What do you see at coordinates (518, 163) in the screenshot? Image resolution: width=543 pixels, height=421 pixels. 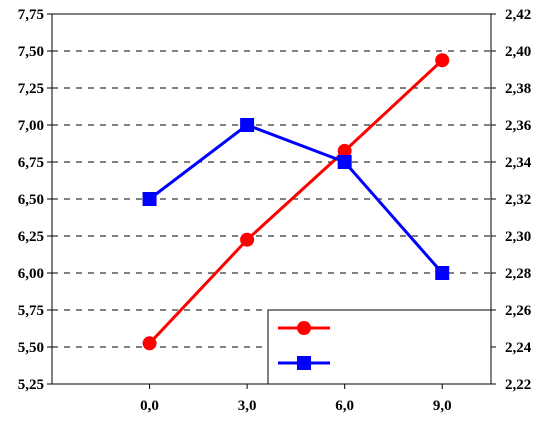 I see `right-tick-label: 2,34` at bounding box center [518, 163].